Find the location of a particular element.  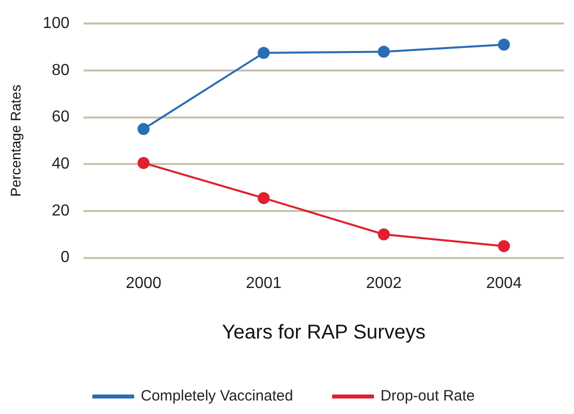

x-tick-label: 2002 is located at coordinates (384, 283).